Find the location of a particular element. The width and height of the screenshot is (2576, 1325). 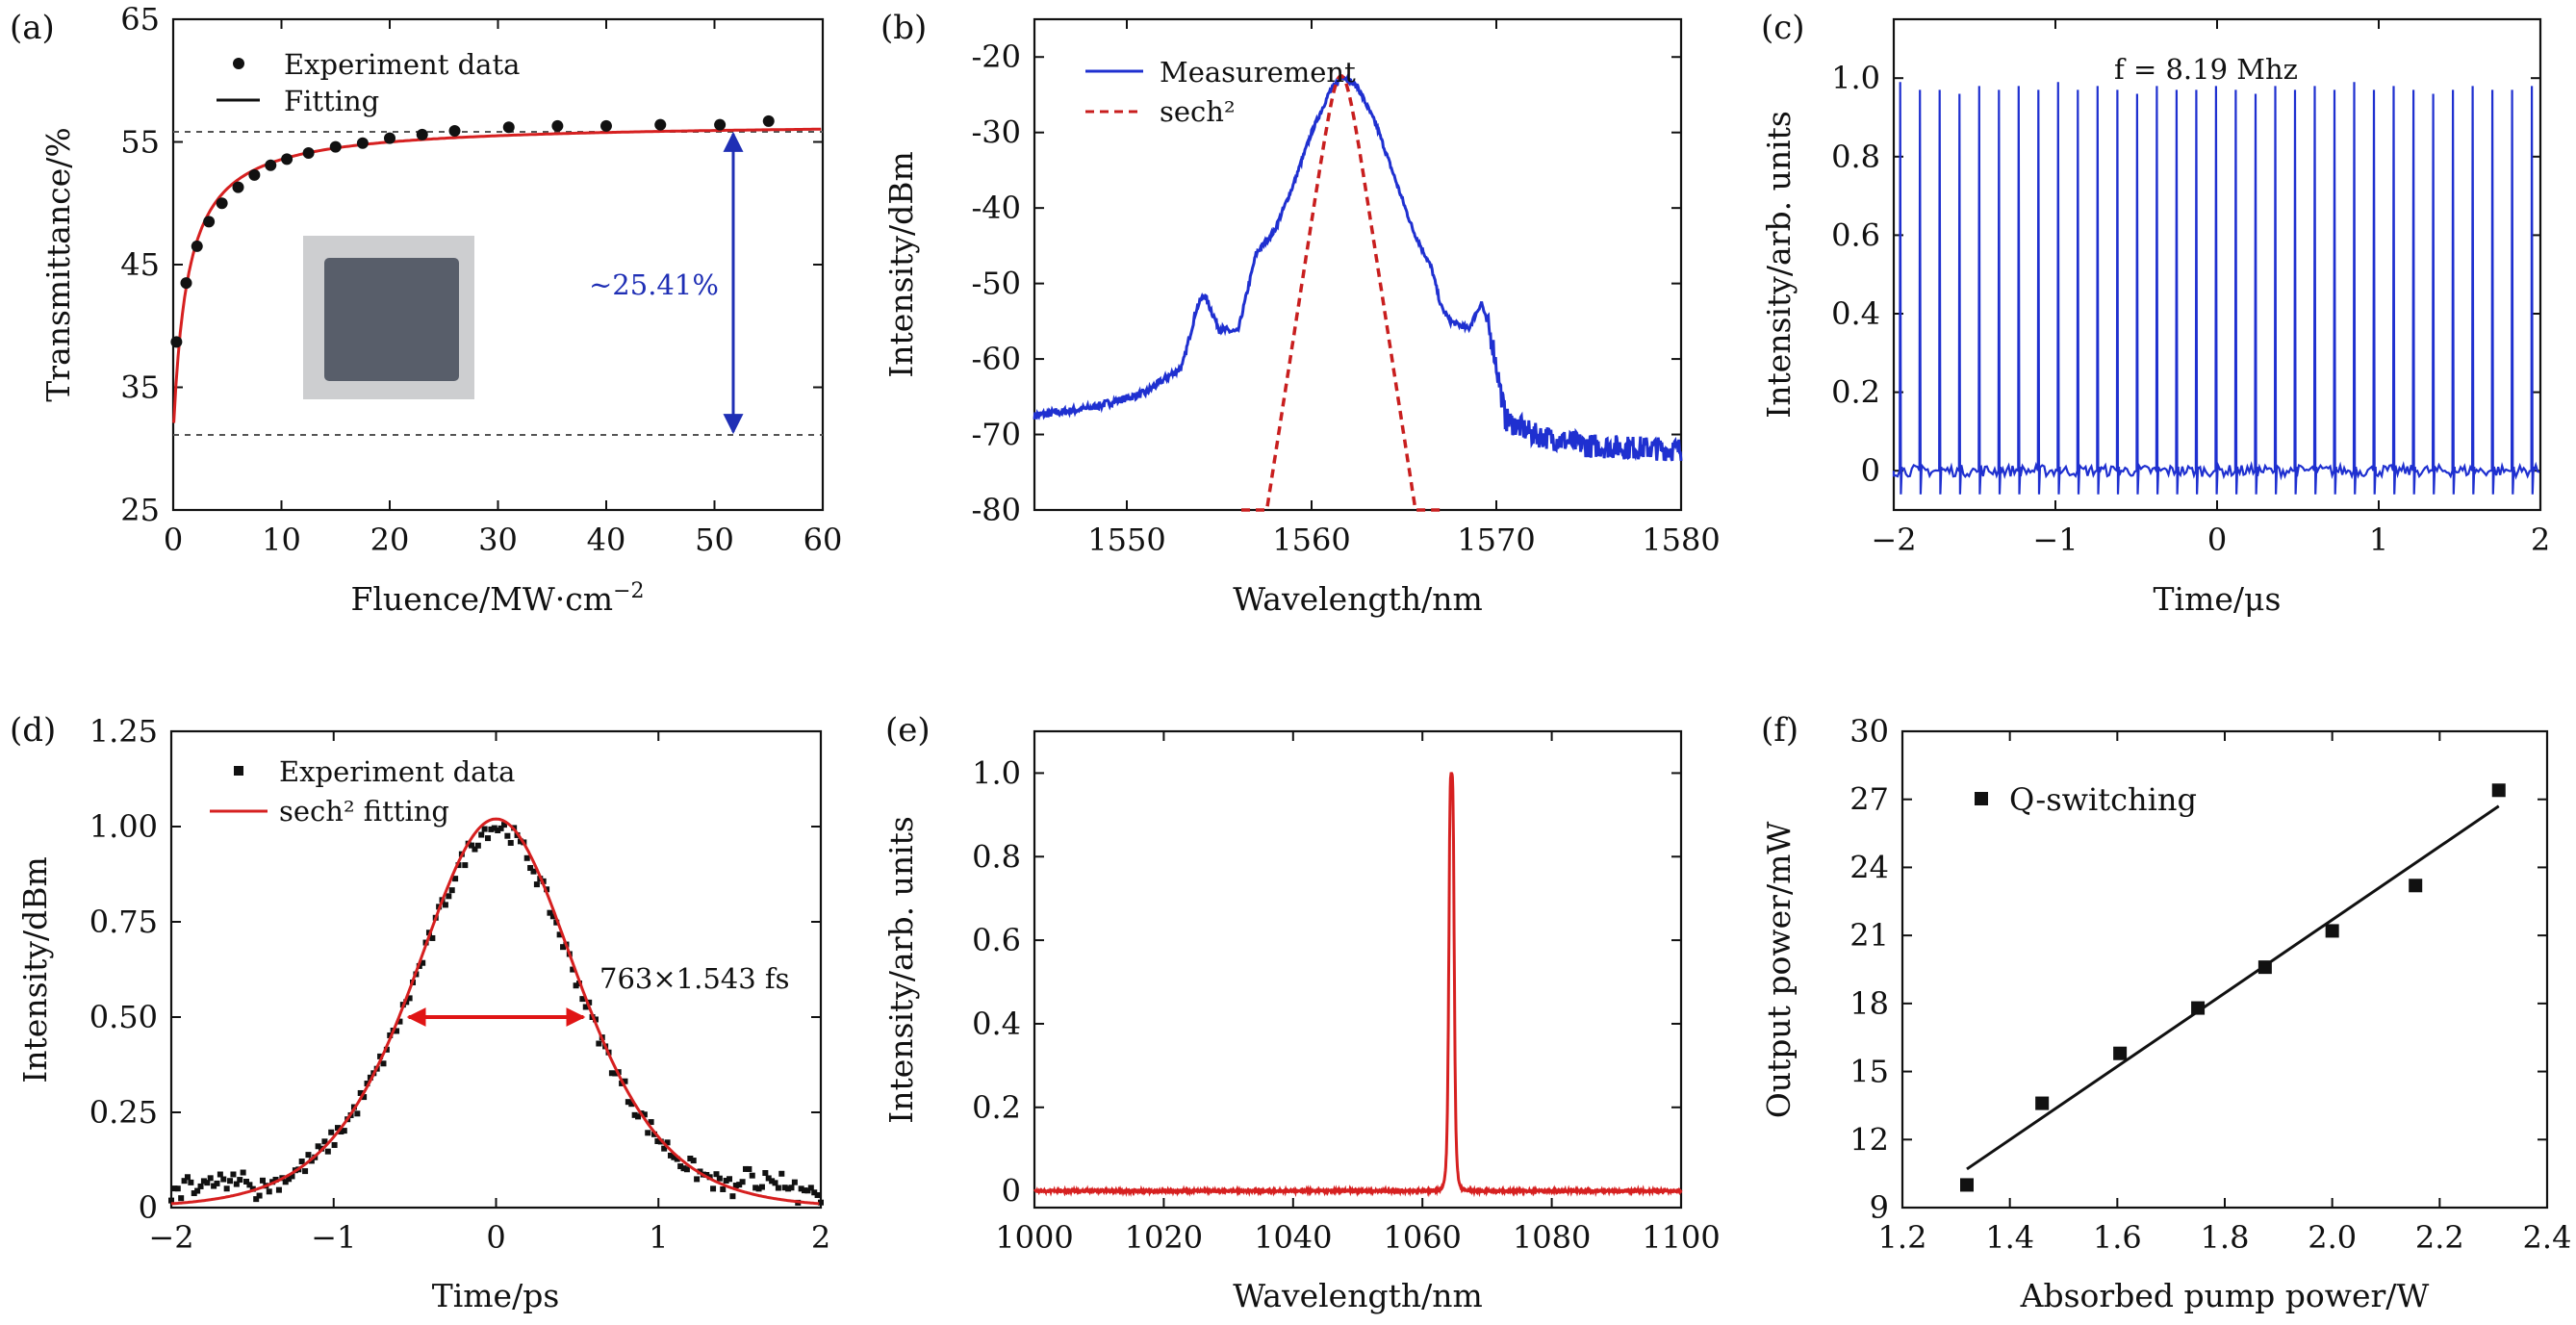

y-tick-label: 0.6 is located at coordinates (996, 940).